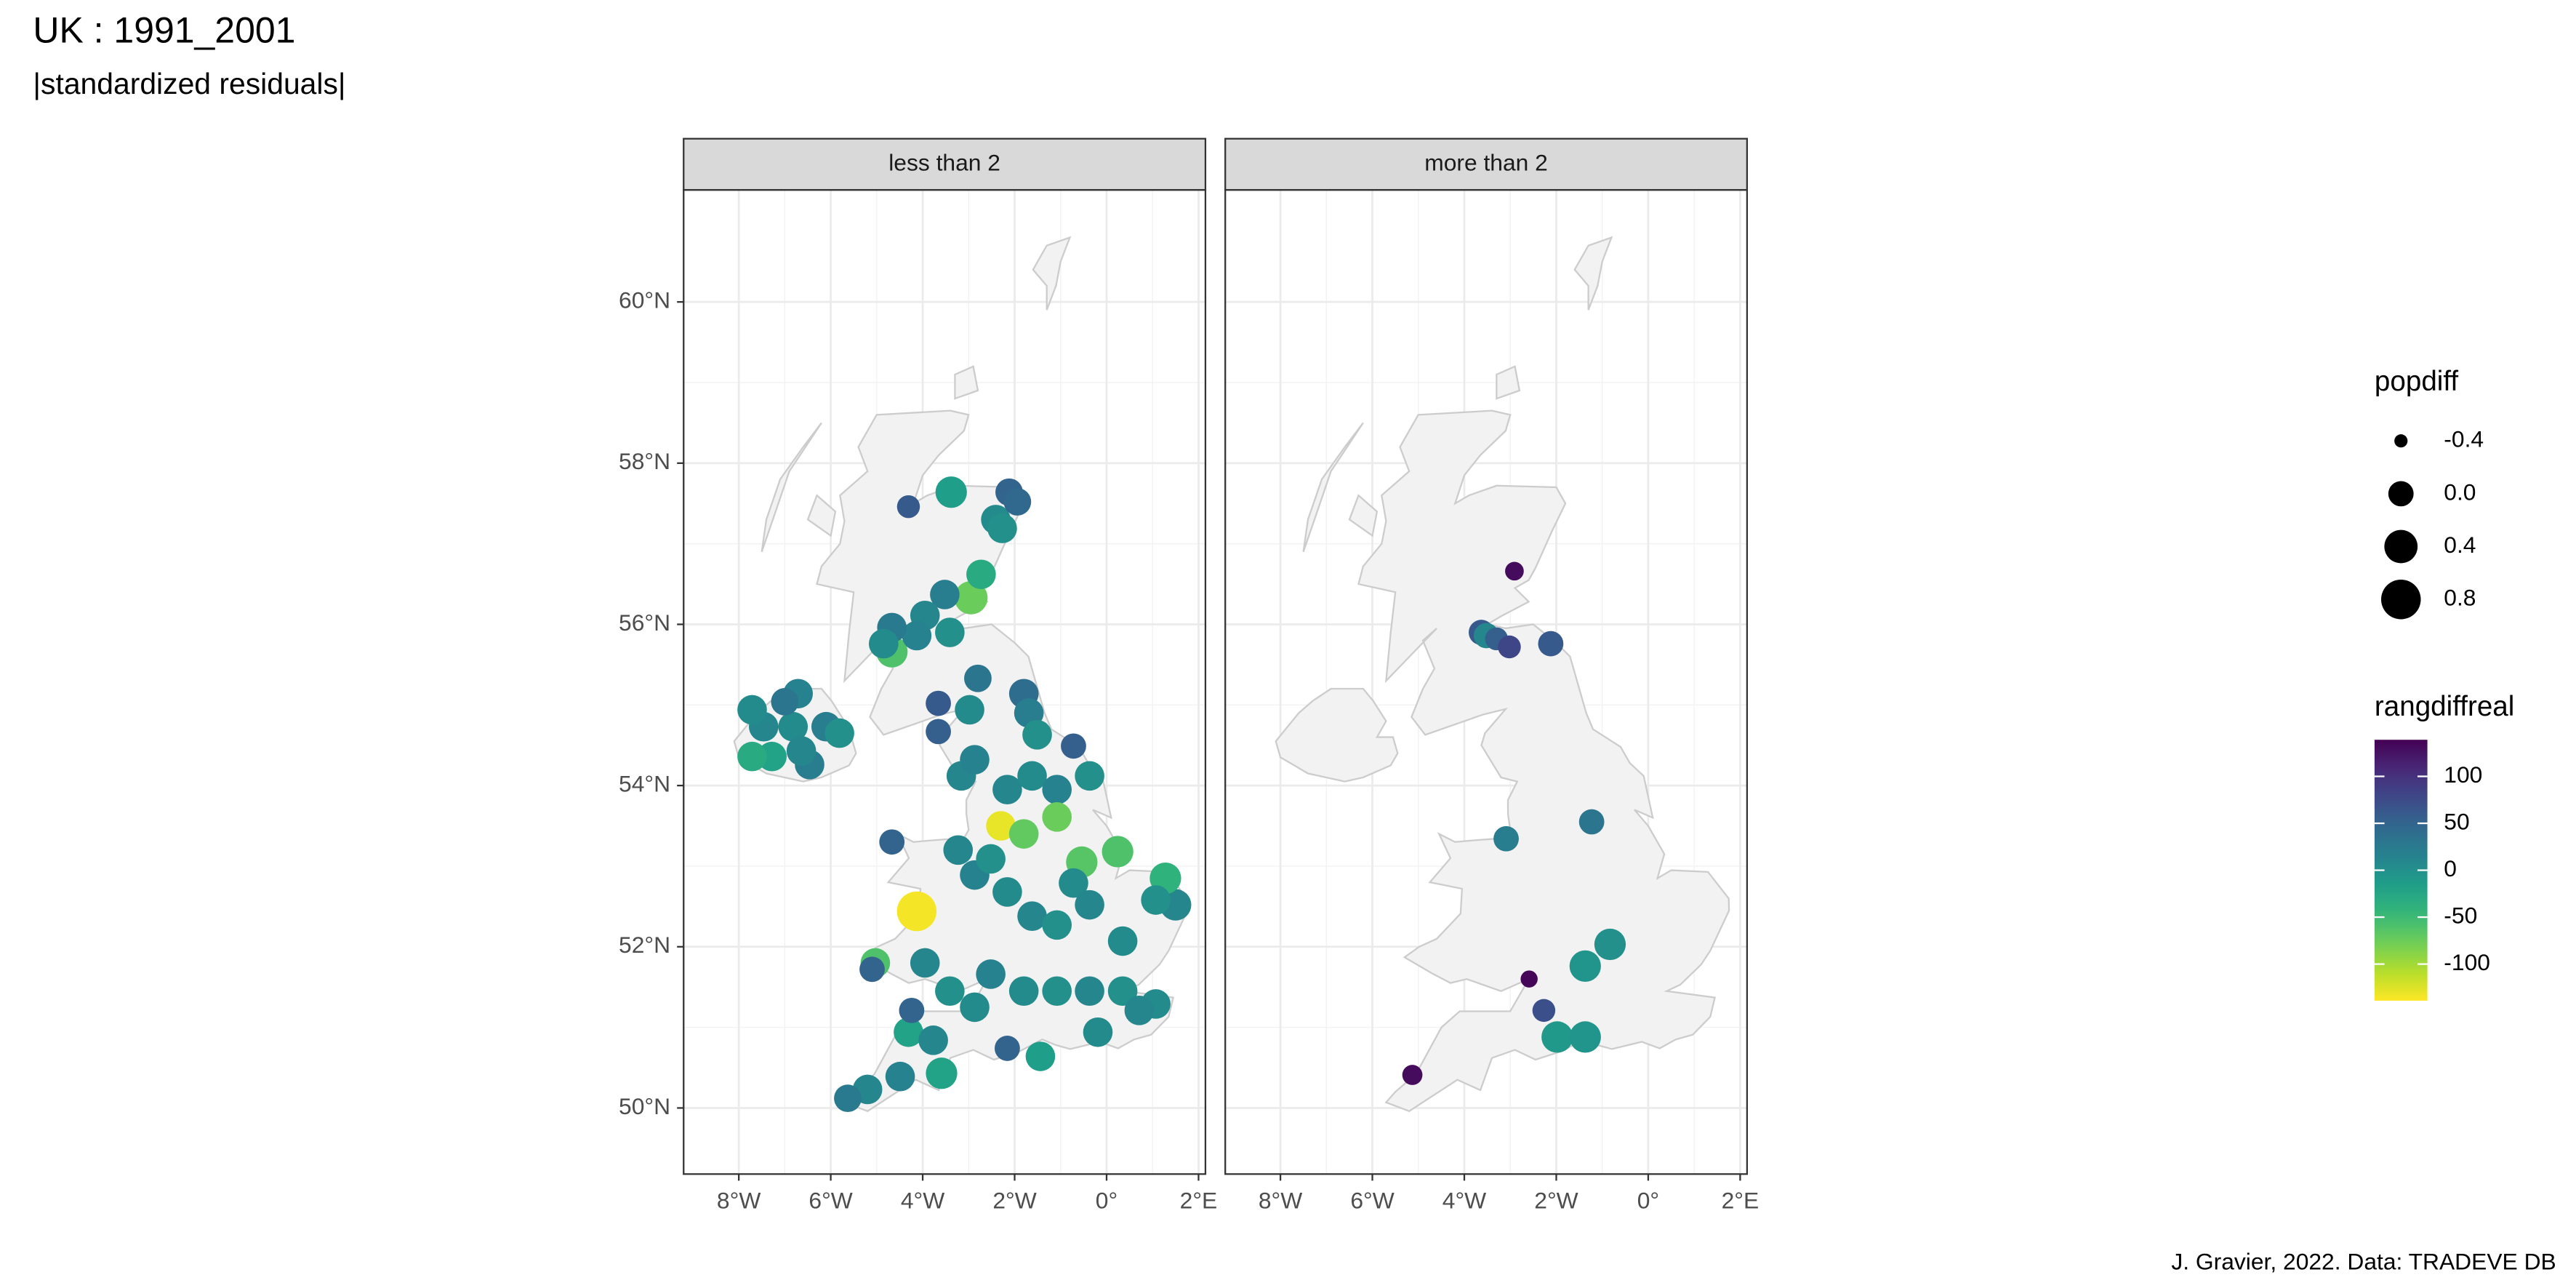  Describe the element at coordinates (644, 784) in the screenshot. I see `y-tick-label: 54°N` at that location.